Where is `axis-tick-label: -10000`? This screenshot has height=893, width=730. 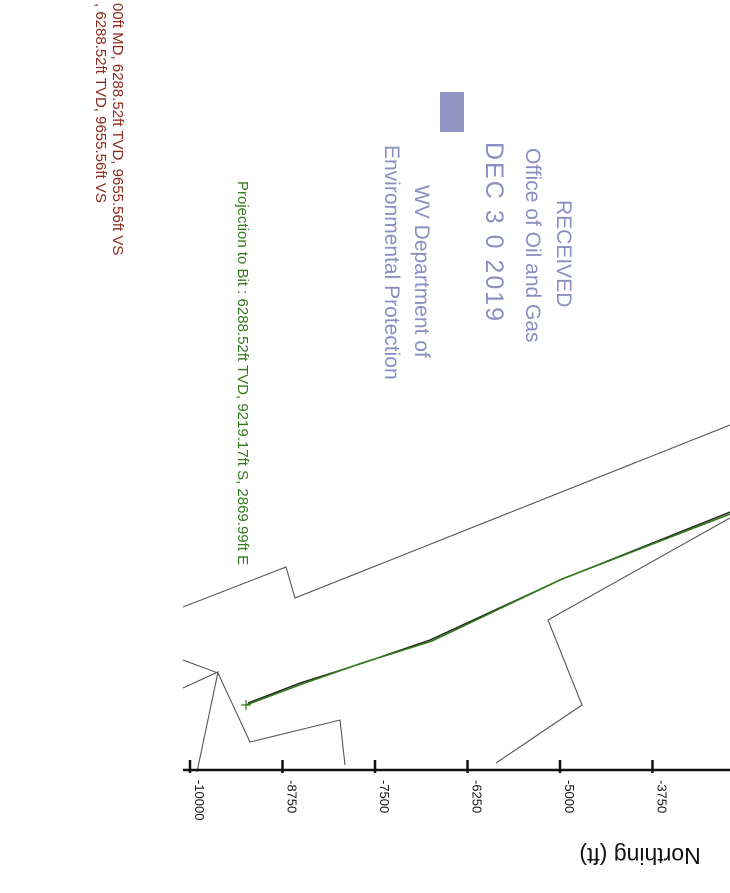 axis-tick-label: -10000 is located at coordinates (199, 800).